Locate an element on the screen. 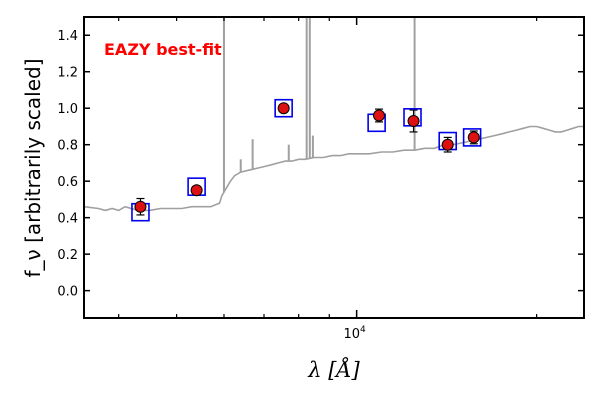 The height and width of the screenshot is (404, 600). y-tick-label: 0.0 is located at coordinates (67, 292).